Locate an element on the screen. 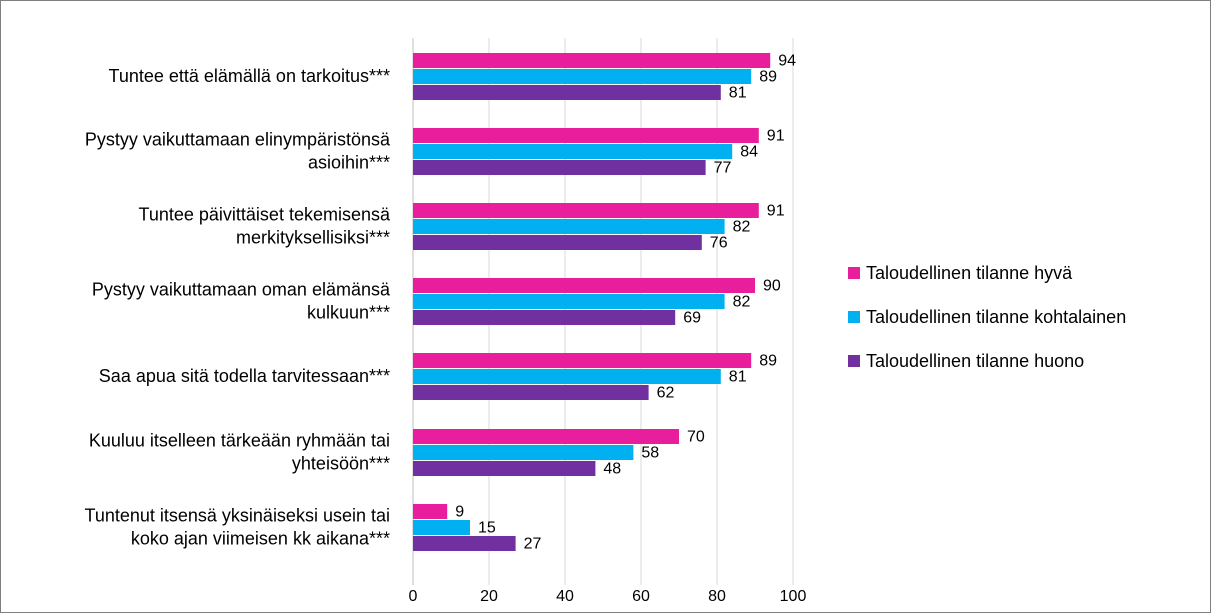 Image resolution: width=1211 pixels, height=613 pixels. category-label: merkityksellisiksi*** is located at coordinates (313, 238).